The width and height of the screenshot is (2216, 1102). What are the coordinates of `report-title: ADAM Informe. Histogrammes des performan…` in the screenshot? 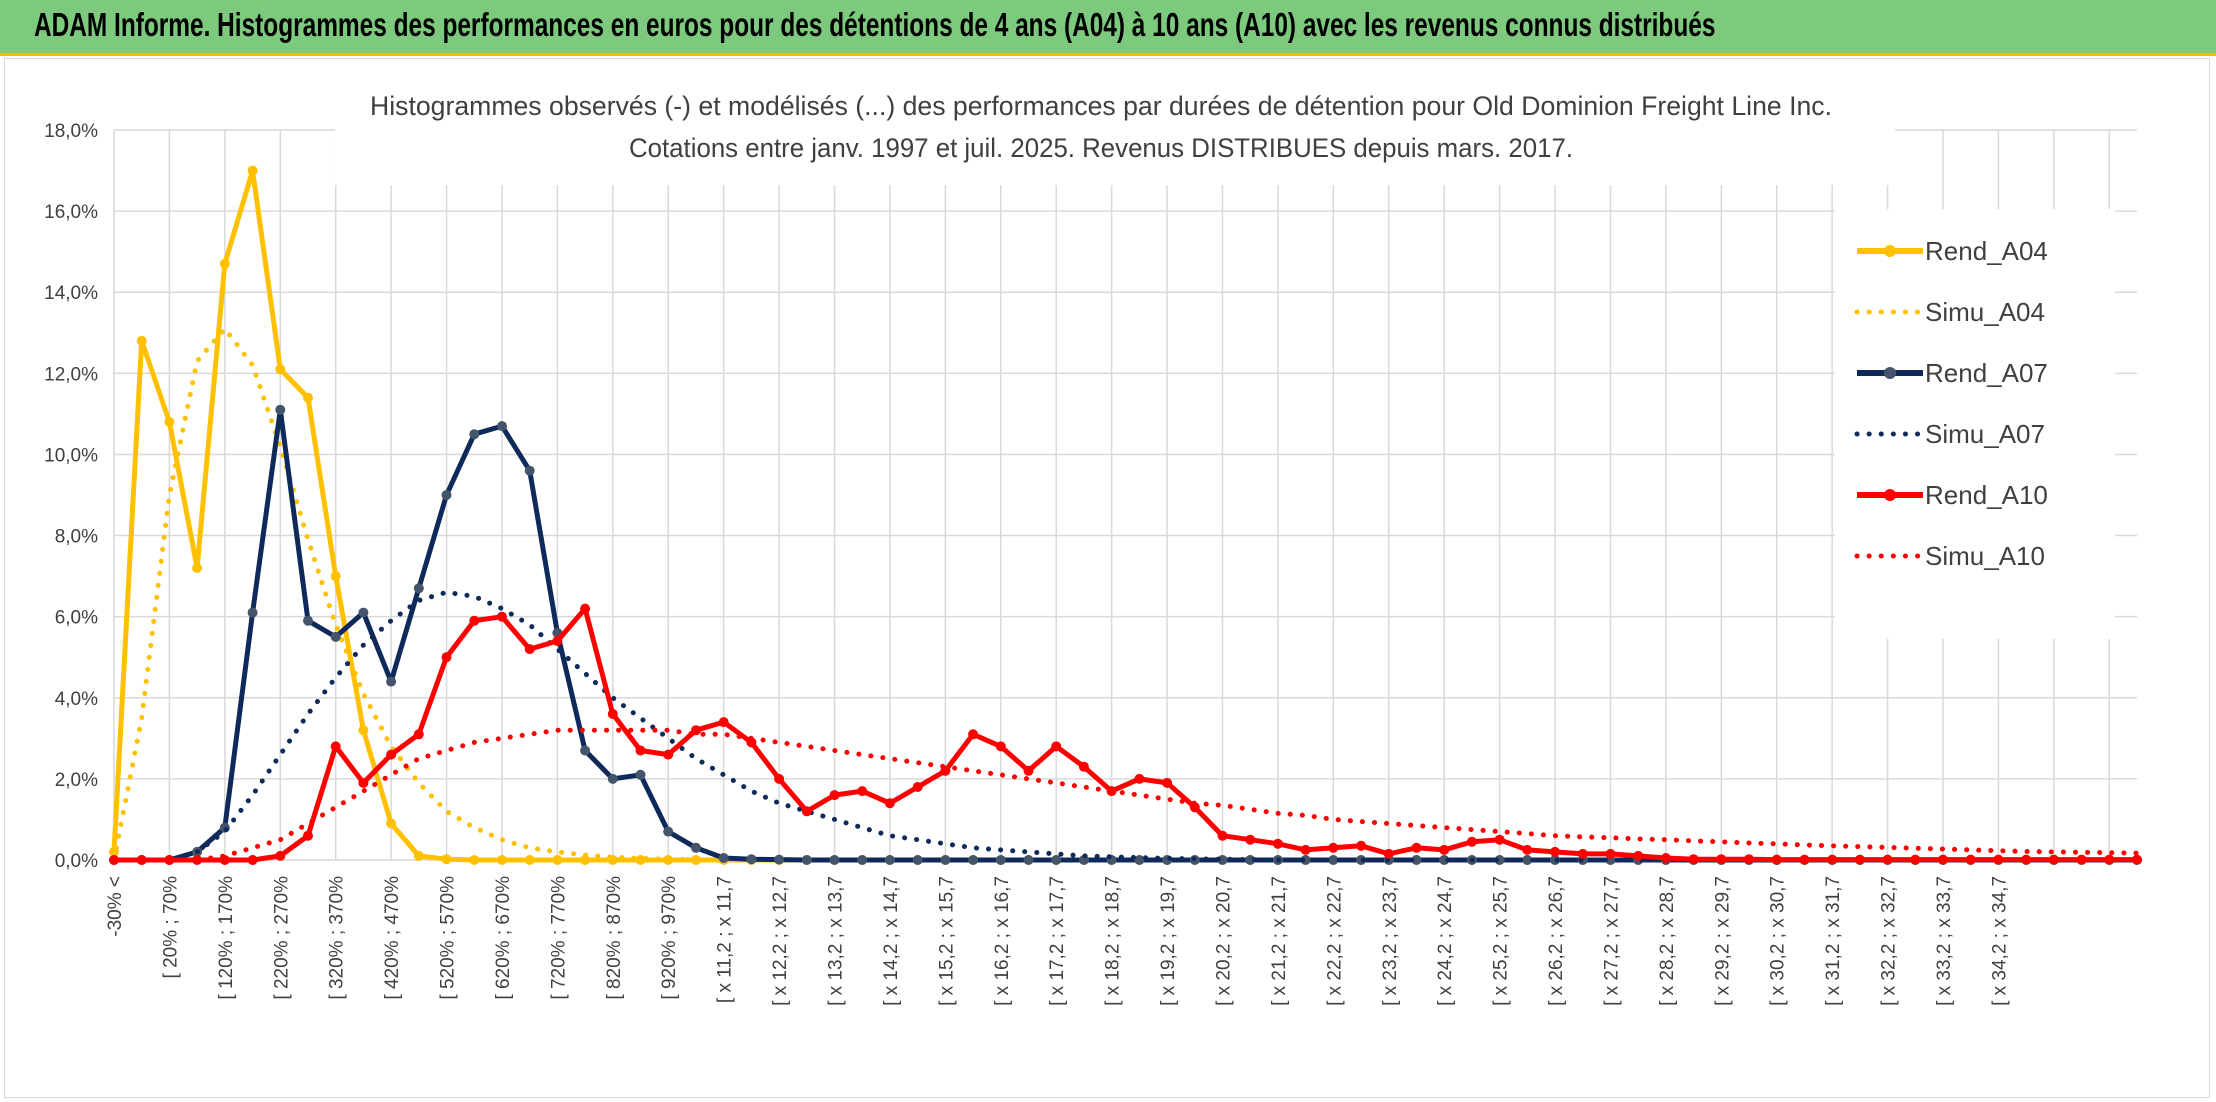 It's located at (875, 24).